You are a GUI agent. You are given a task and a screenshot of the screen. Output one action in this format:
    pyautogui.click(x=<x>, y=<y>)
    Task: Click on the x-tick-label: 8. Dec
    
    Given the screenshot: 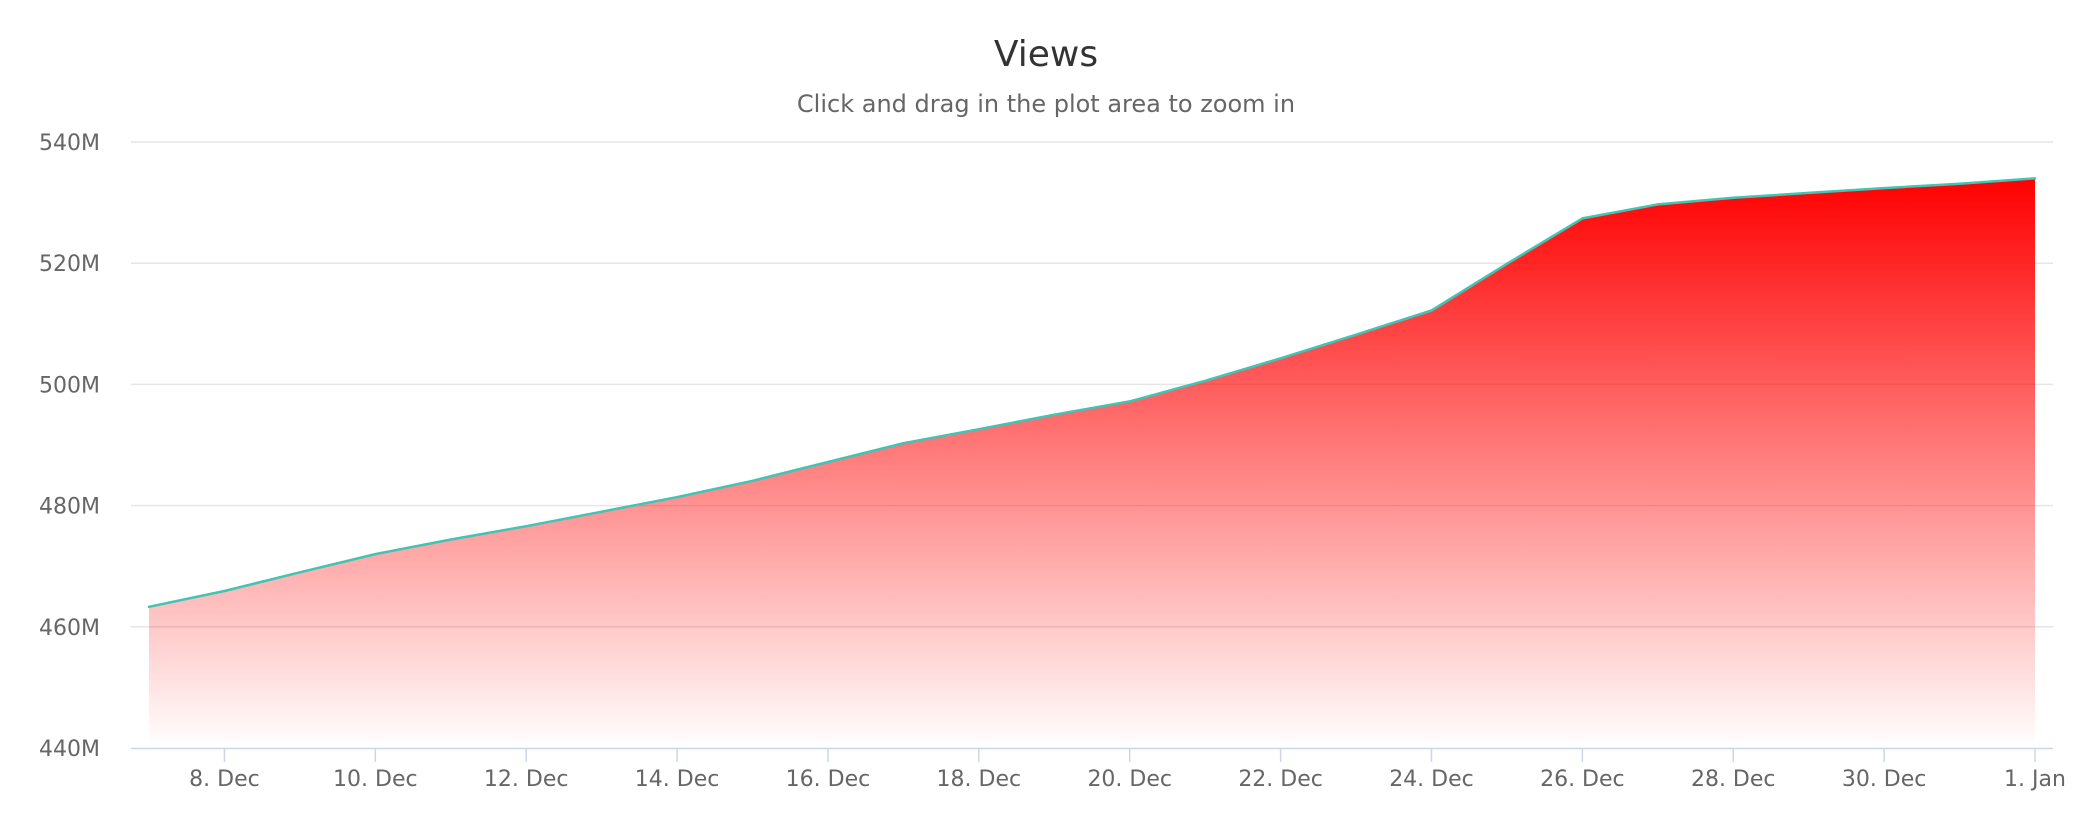 What is the action you would take?
    pyautogui.click(x=224, y=779)
    